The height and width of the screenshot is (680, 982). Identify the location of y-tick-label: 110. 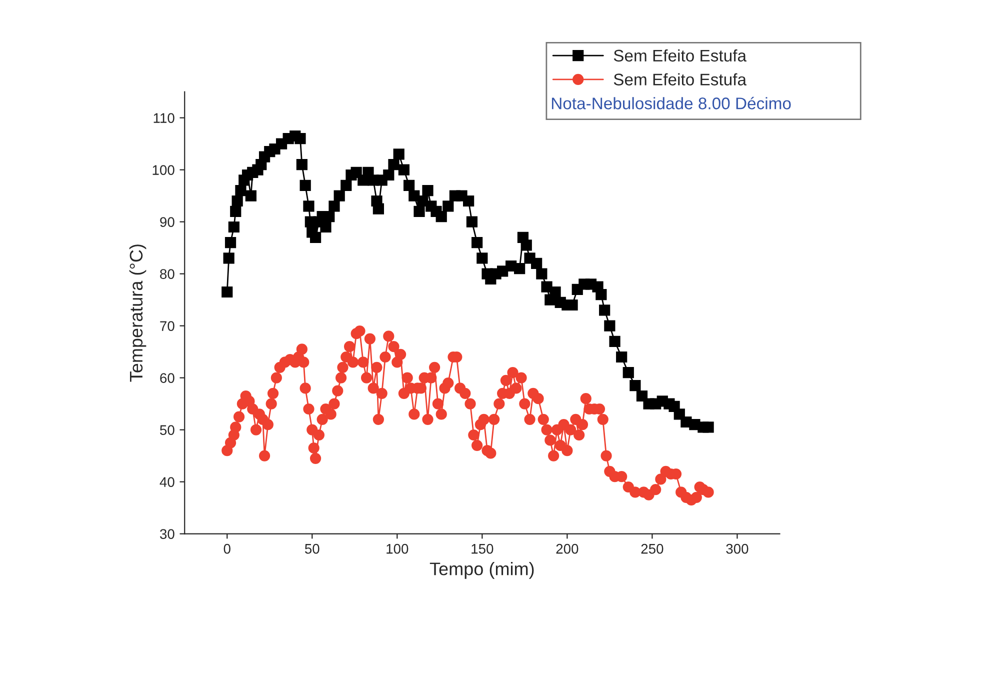
(164, 118).